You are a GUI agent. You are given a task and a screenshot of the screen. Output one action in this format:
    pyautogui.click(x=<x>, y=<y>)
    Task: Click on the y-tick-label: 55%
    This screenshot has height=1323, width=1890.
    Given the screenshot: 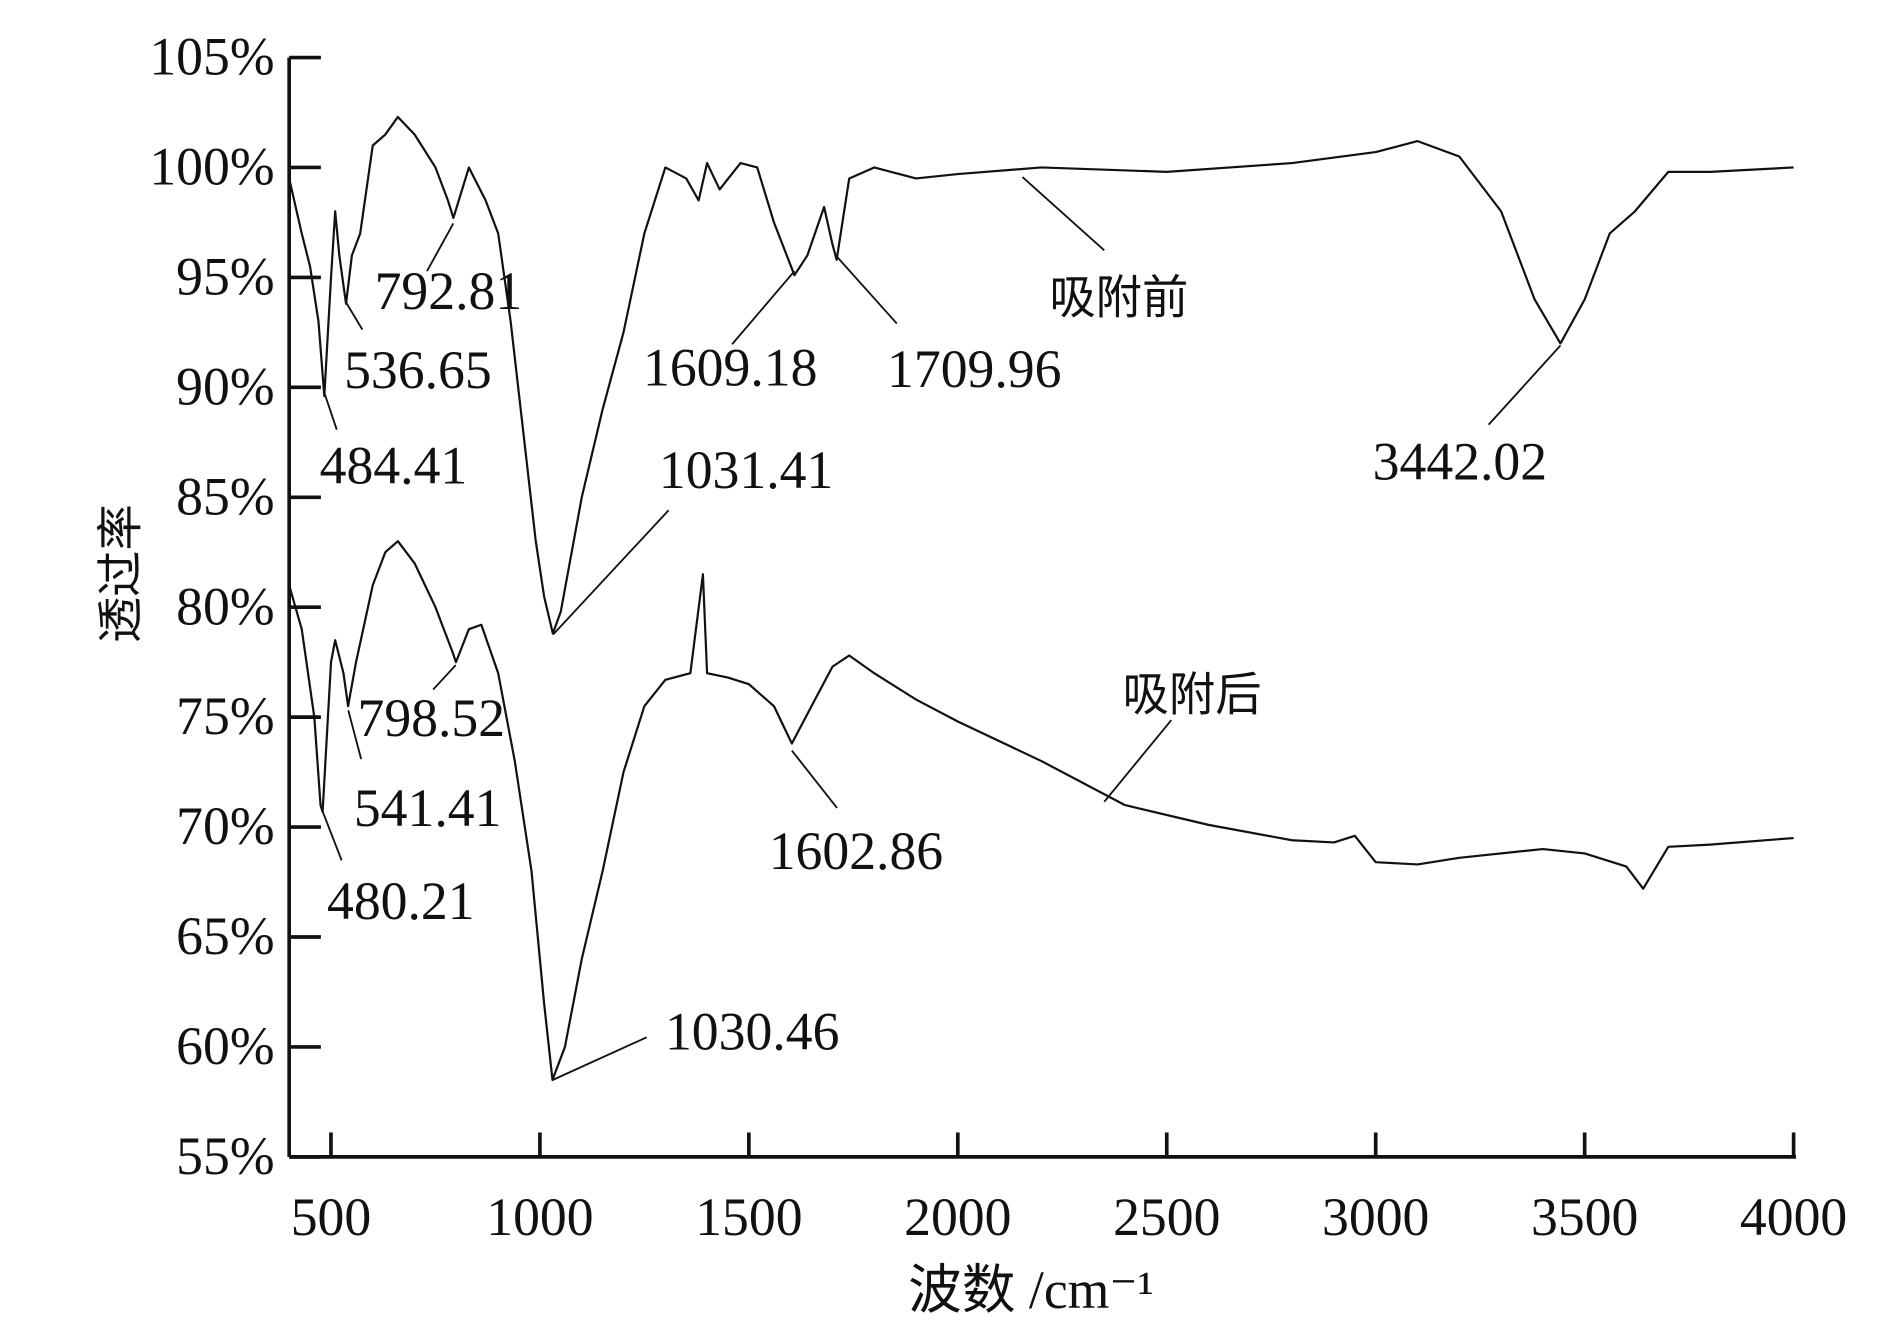 What is the action you would take?
    pyautogui.click(x=225, y=1156)
    